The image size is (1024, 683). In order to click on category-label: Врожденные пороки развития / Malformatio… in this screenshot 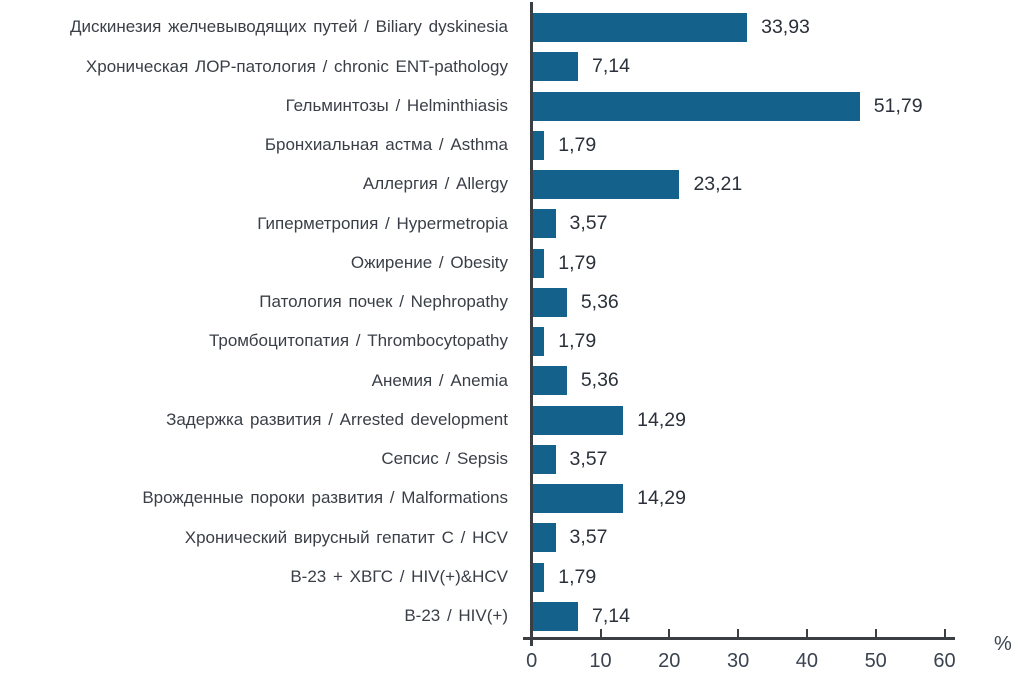, I will do `click(325, 498)`.